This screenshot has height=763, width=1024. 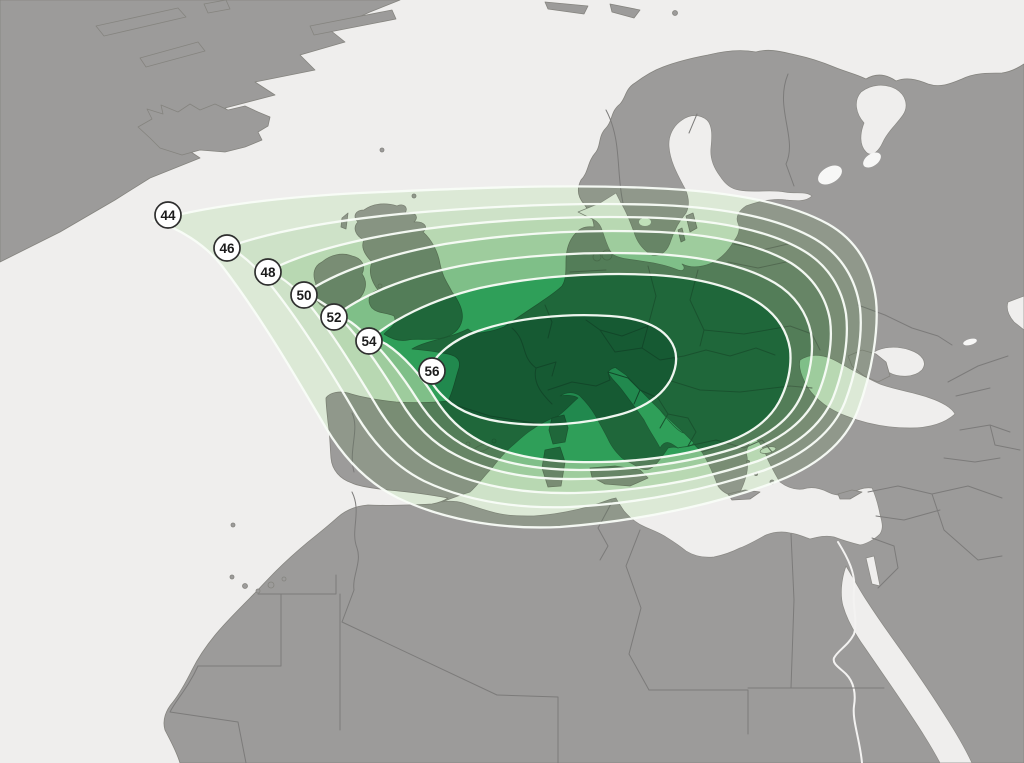 What do you see at coordinates (675, 13) in the screenshot?
I see `jan-mayen-island` at bounding box center [675, 13].